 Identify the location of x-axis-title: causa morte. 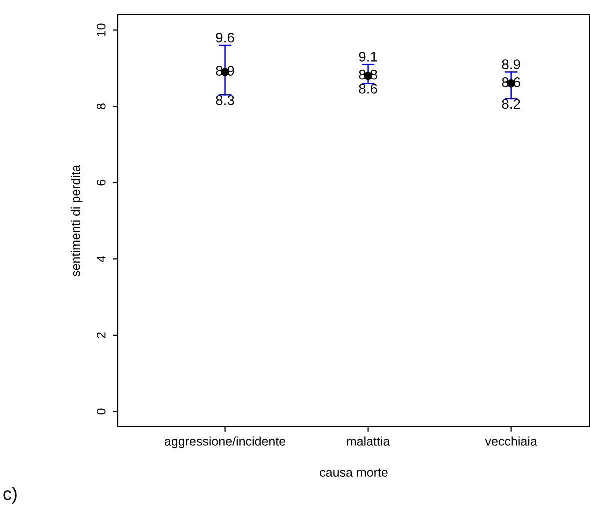
(354, 472).